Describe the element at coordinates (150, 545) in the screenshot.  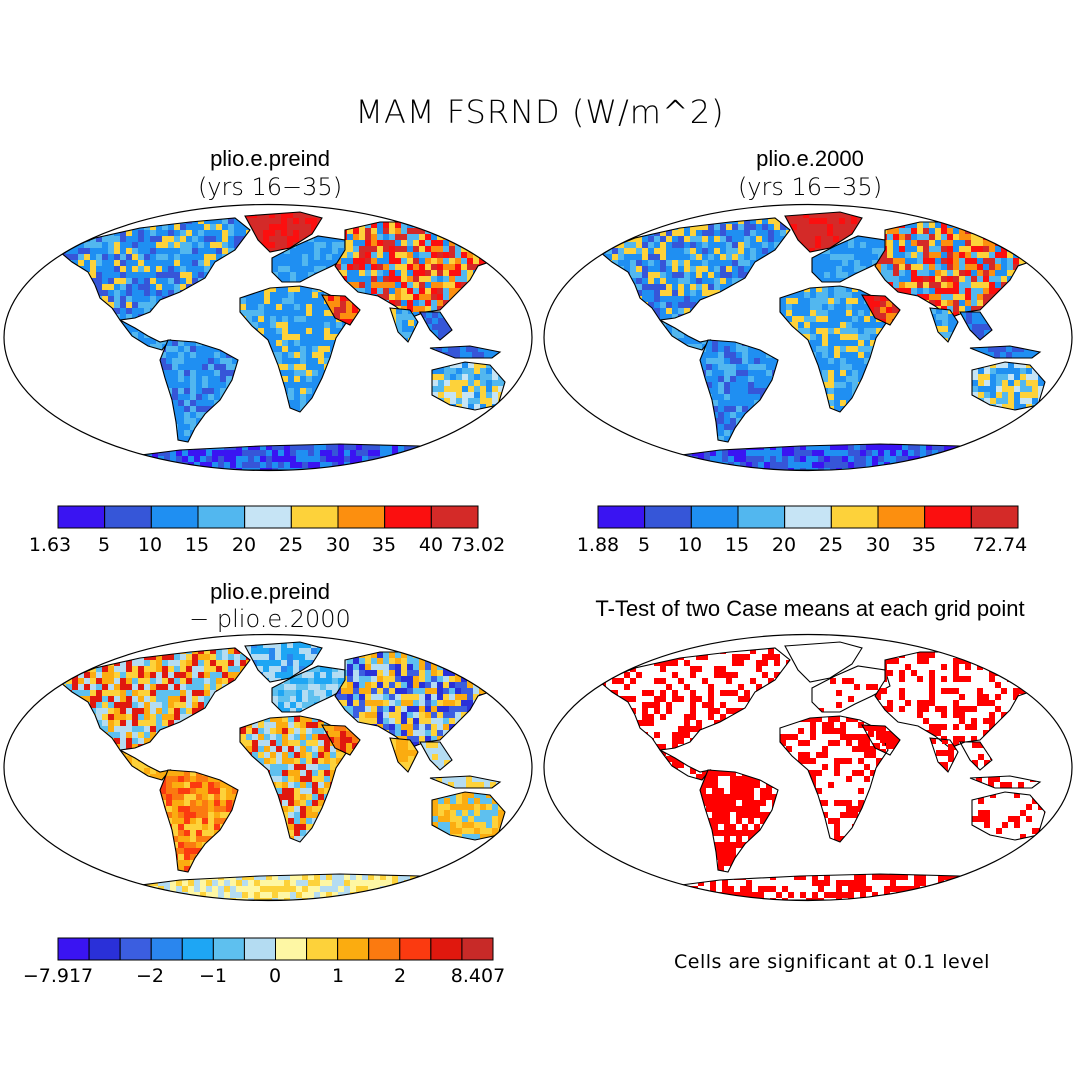
I see `tick-label: 10` at that location.